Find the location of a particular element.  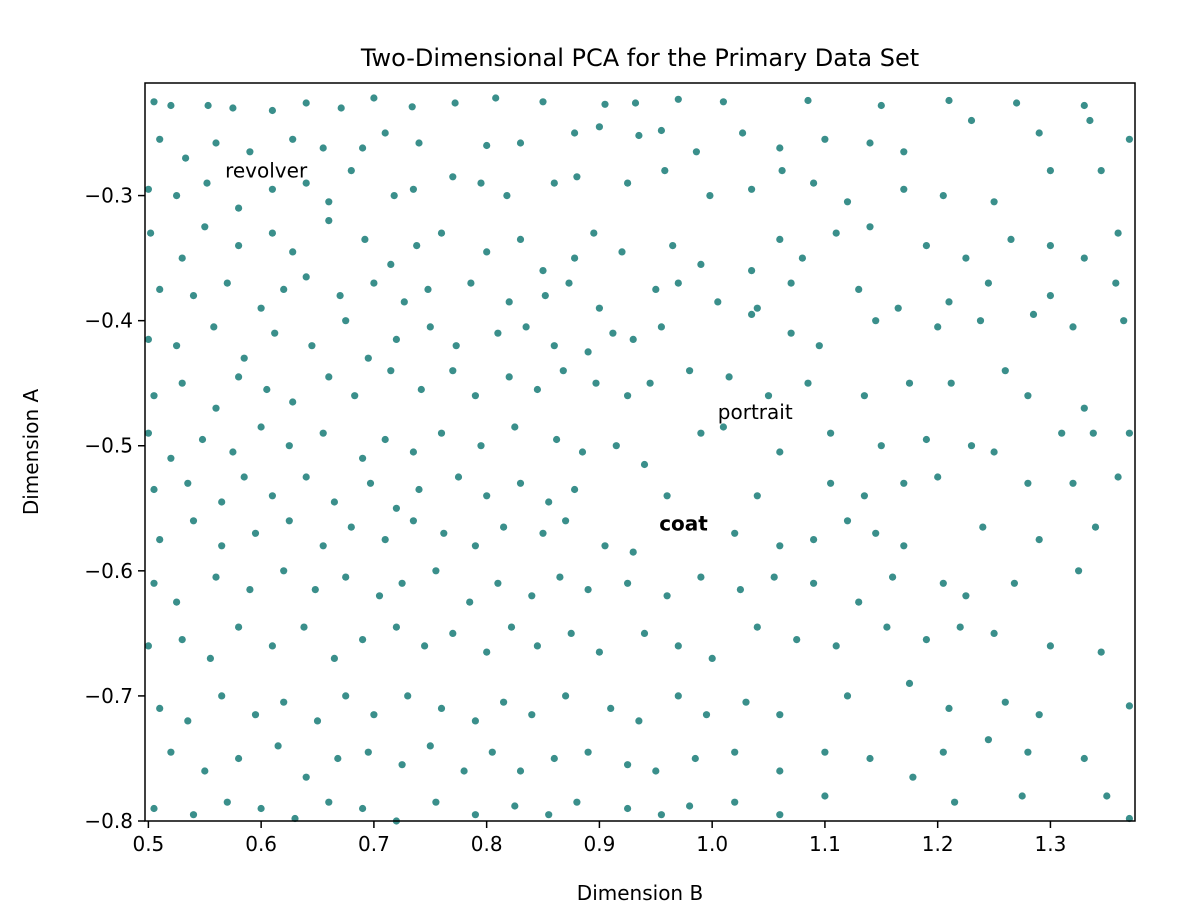

x-tick-label: 1.3 is located at coordinates (1051, 844).